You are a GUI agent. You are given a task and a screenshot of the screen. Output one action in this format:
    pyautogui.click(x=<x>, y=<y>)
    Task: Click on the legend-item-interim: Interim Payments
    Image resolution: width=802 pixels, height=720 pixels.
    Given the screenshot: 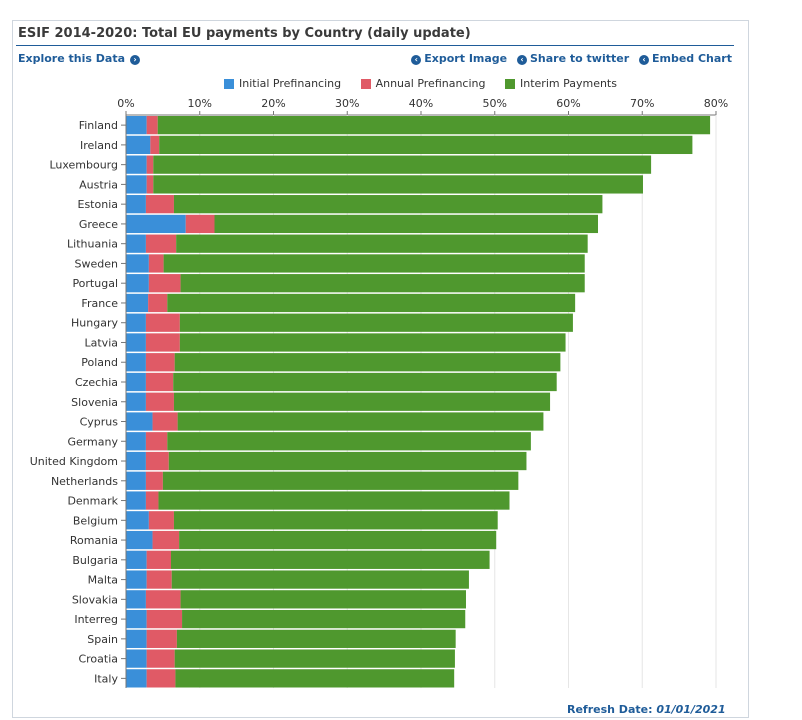 What is the action you would take?
    pyautogui.click(x=561, y=83)
    